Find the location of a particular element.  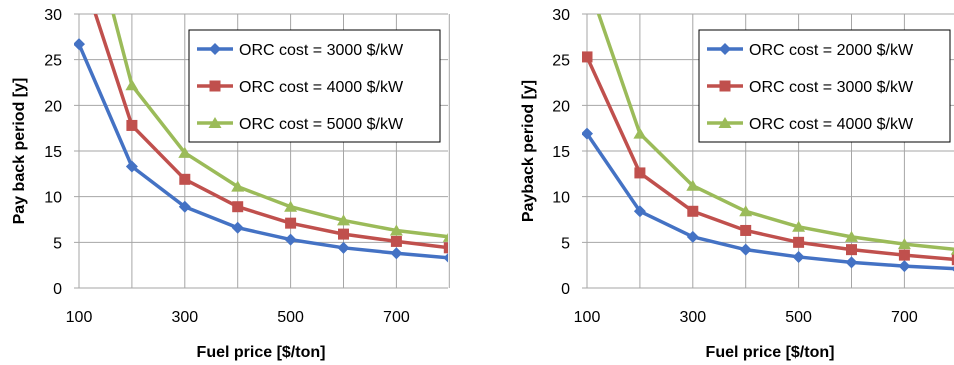

legend-entry: ORC cost = 5000 $/kW is located at coordinates (321, 124).